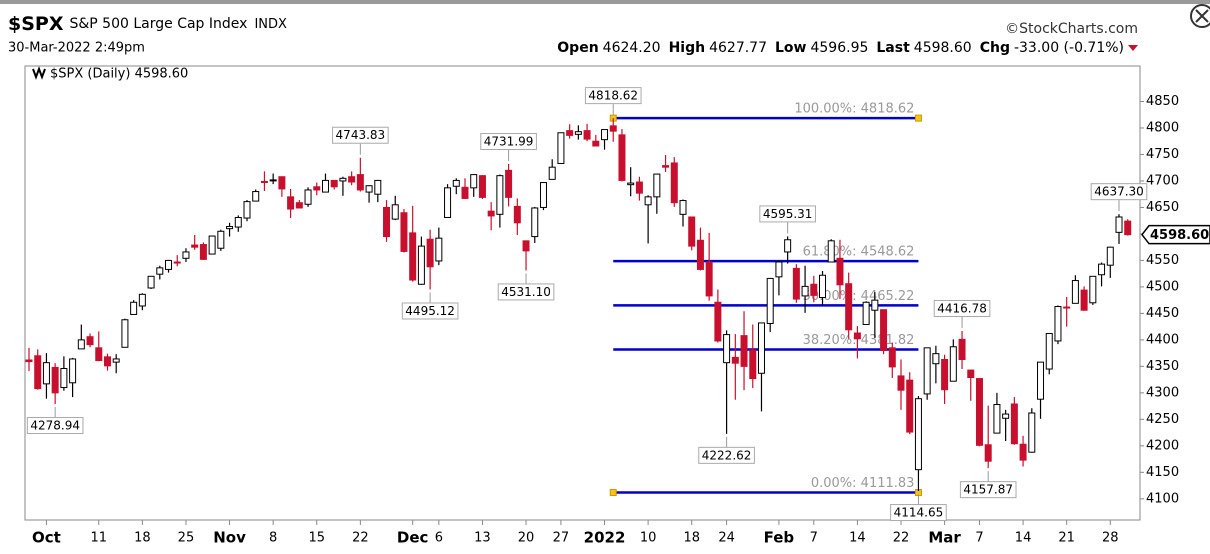  I want to click on extreme-label-text: 4637.30, so click(1119, 192).